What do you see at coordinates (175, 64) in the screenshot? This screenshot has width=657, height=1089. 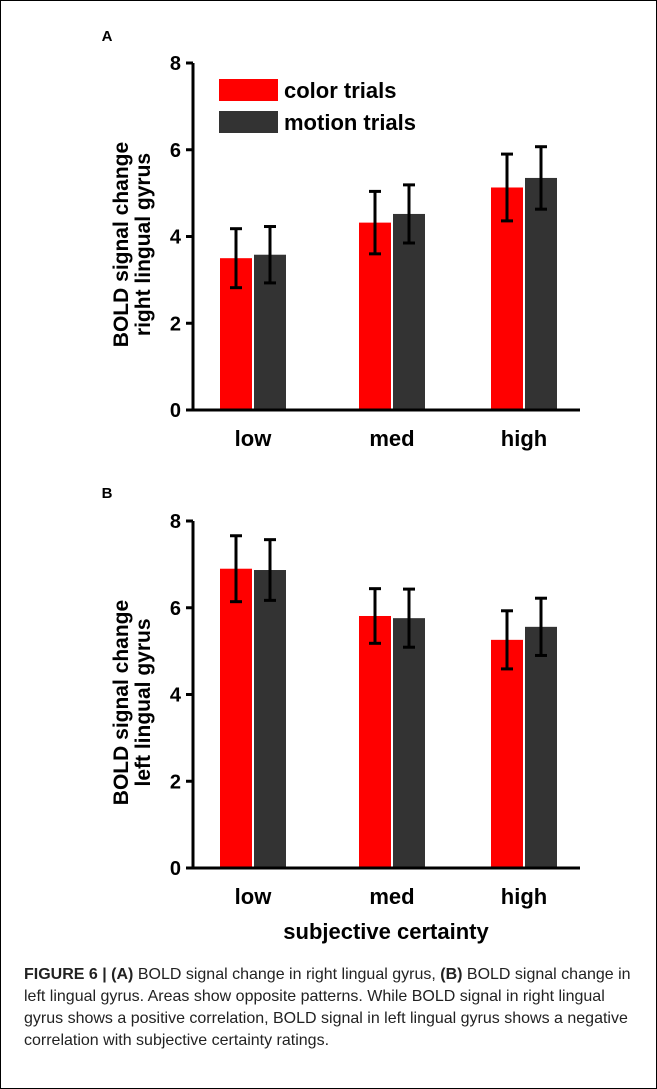 I see `panel-a-ytick-8: 8` at bounding box center [175, 64].